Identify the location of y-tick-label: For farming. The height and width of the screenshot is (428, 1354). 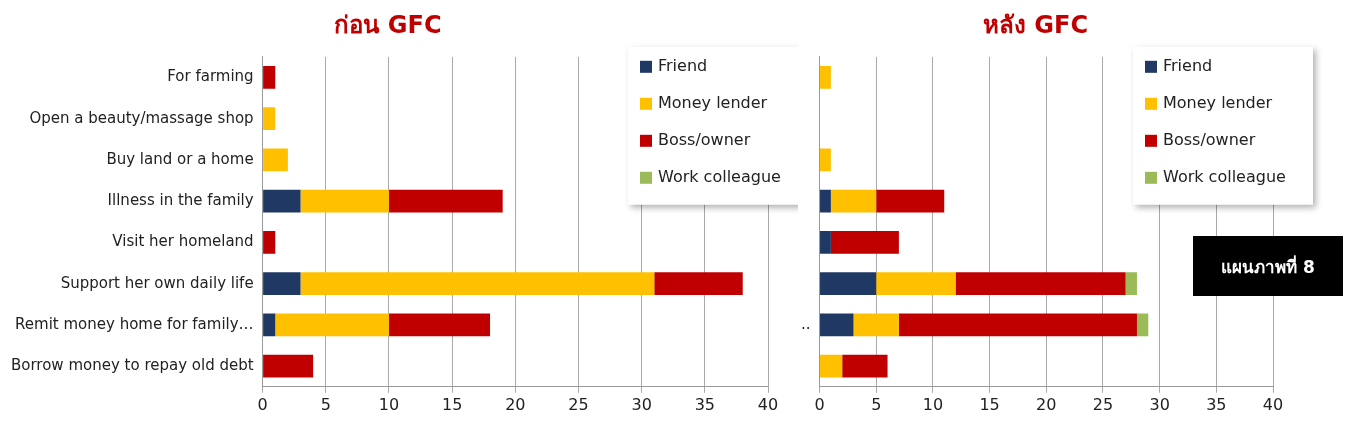
(210, 76).